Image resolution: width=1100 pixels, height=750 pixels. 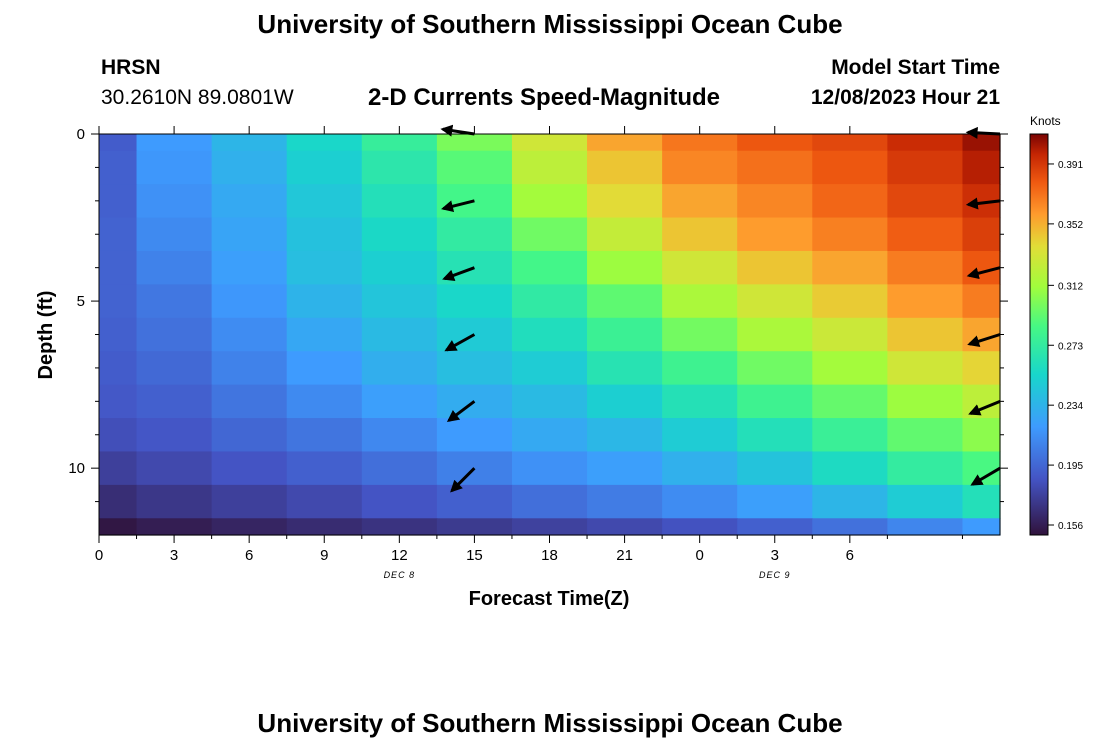 What do you see at coordinates (549, 599) in the screenshot?
I see `x-axis-label: Forecast Time(Z)` at bounding box center [549, 599].